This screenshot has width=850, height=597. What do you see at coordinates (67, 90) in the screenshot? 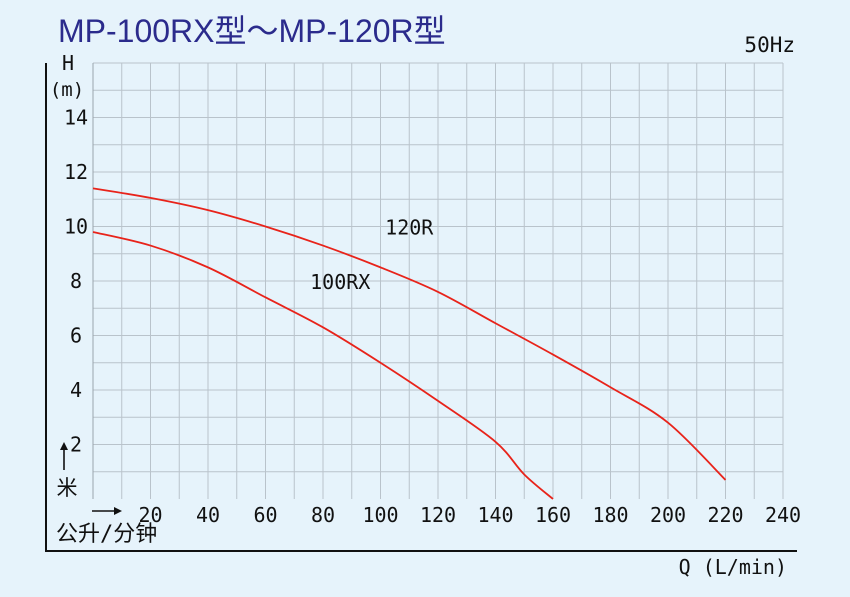
I see `y-axis-unit: (m)` at bounding box center [67, 90].